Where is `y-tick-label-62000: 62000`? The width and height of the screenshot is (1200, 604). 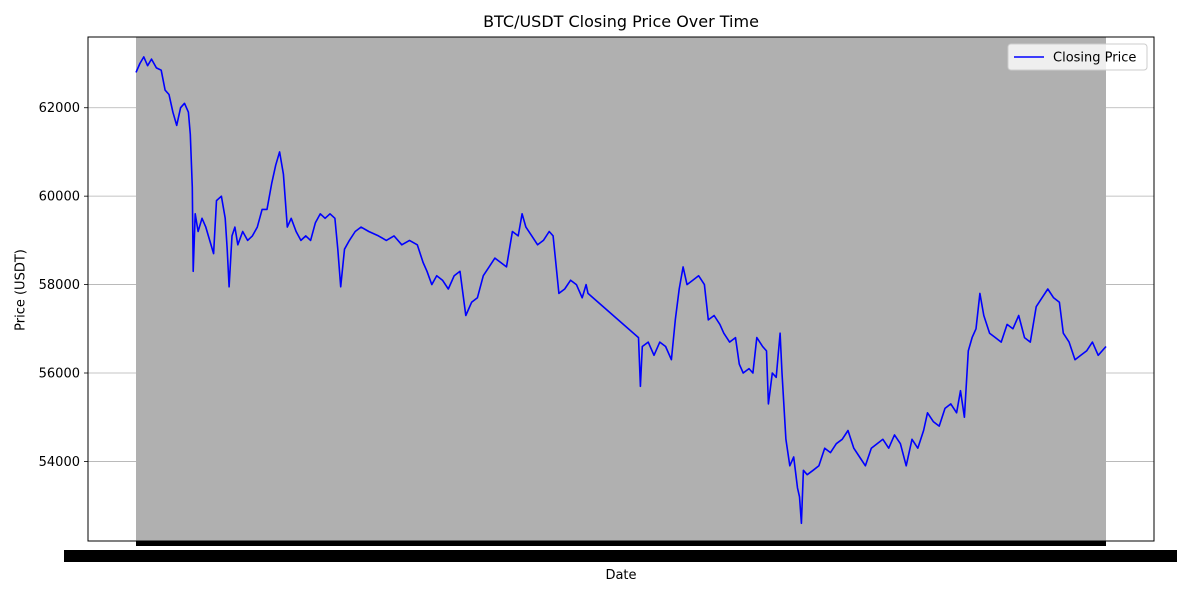
y-tick-label-62000: 62000 is located at coordinates (59, 108).